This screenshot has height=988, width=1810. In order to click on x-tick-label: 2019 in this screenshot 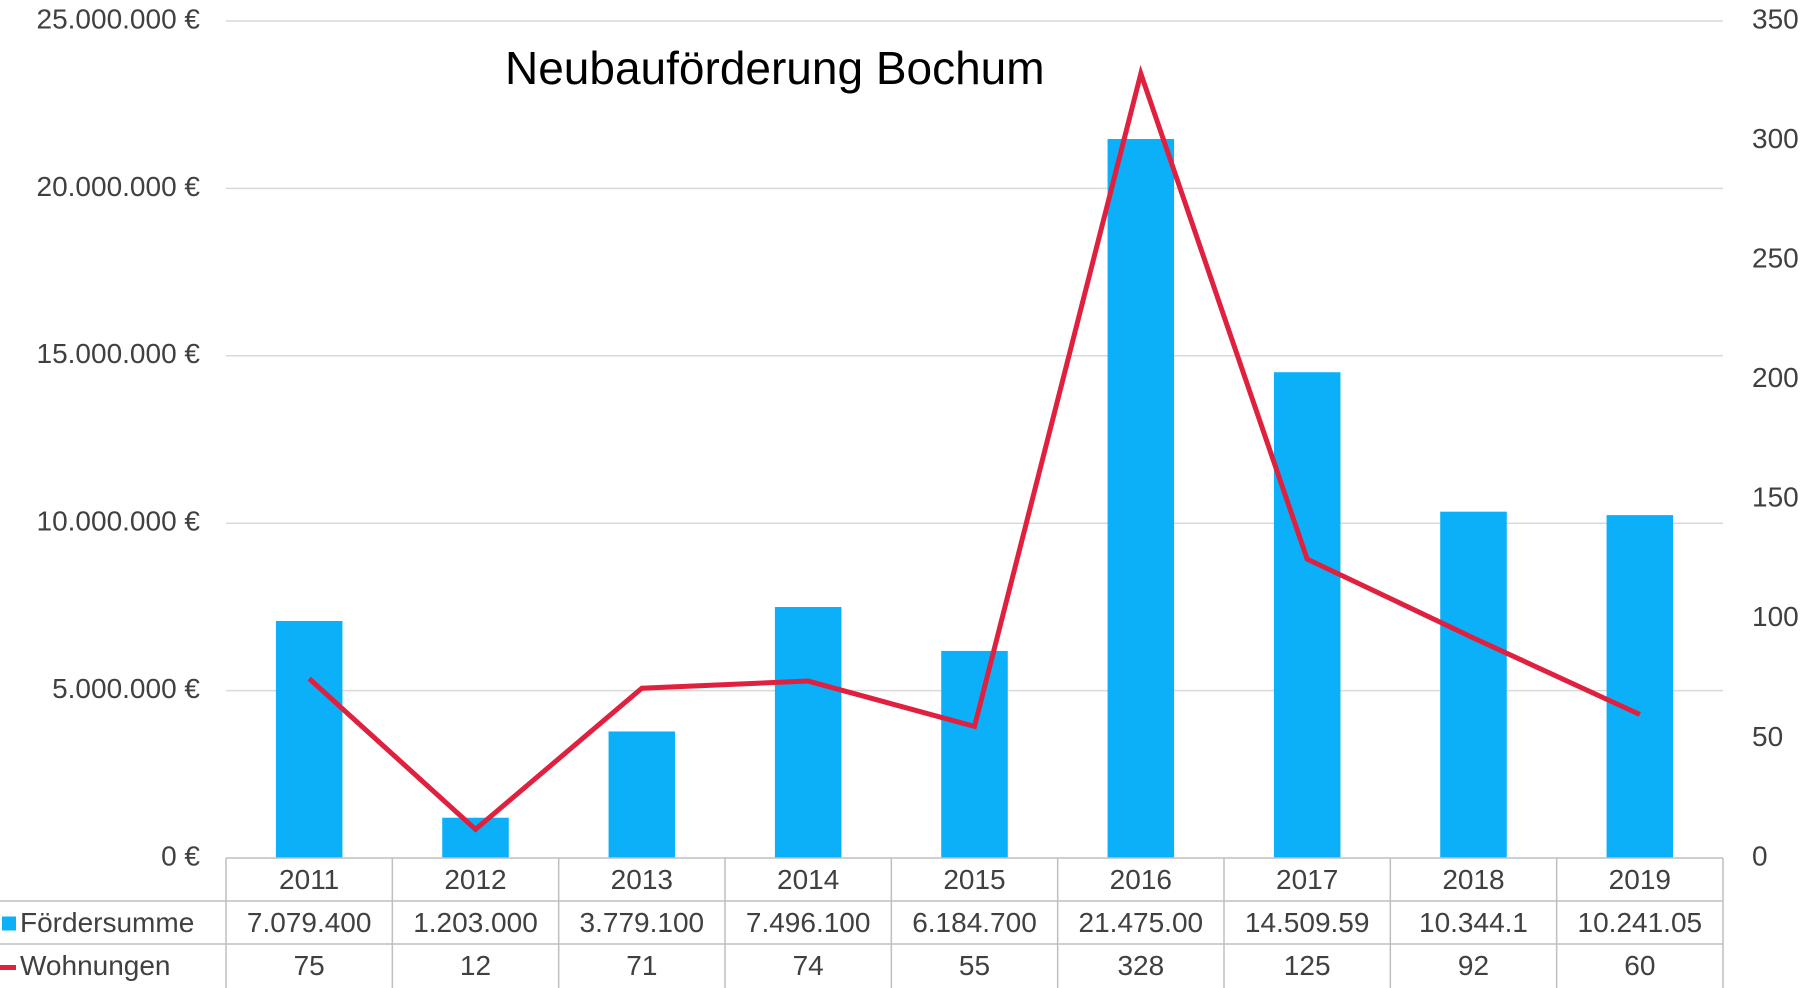, I will do `click(1640, 879)`.